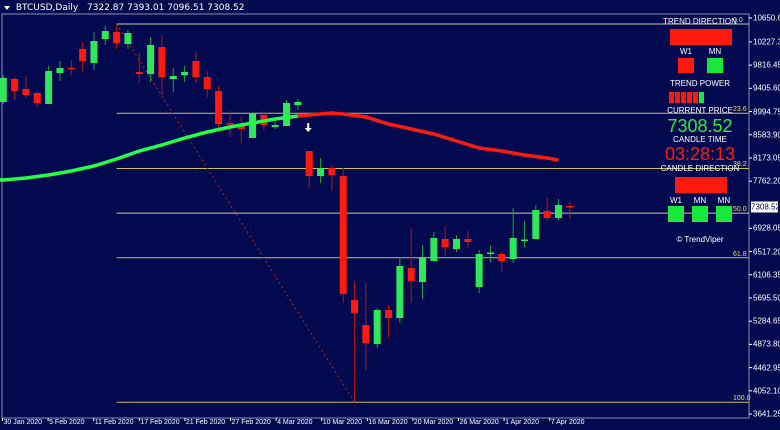  Describe the element at coordinates (766, 158) in the screenshot. I see `price-axis-label: 8173.05` at that location.